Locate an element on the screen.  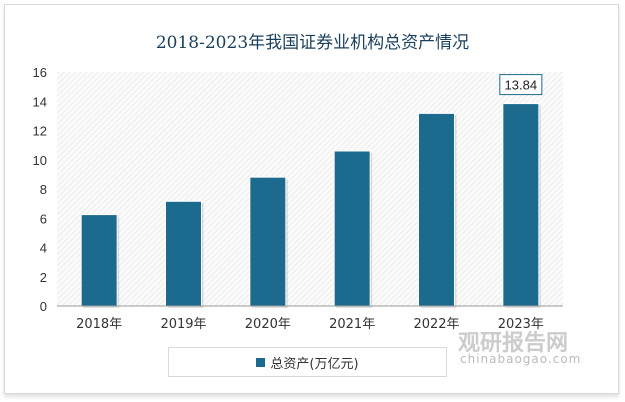
x-tick-label: 2021年 is located at coordinates (352, 324).